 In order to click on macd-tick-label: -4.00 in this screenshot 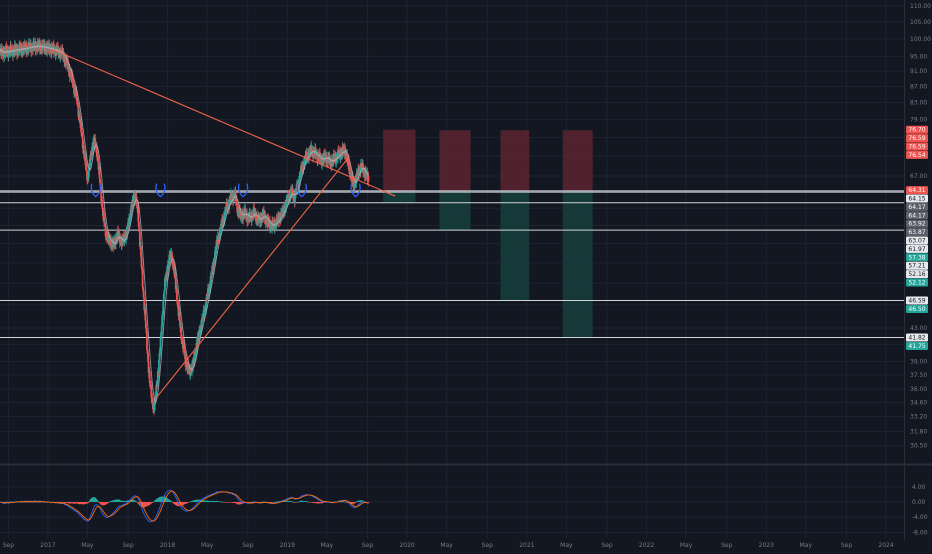, I will do `click(920, 517)`.